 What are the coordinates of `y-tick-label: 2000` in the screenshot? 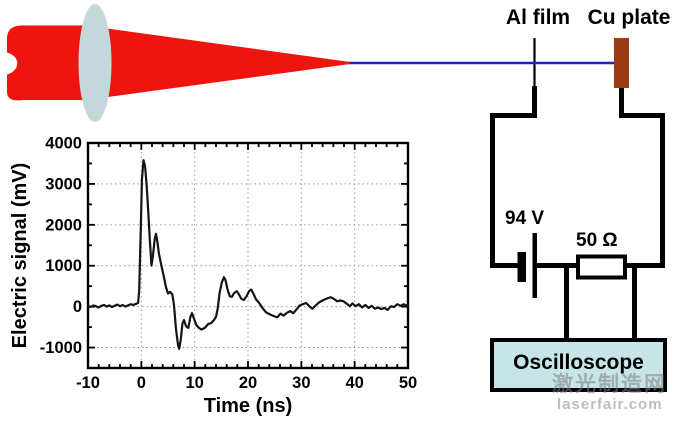 It's located at (63, 225).